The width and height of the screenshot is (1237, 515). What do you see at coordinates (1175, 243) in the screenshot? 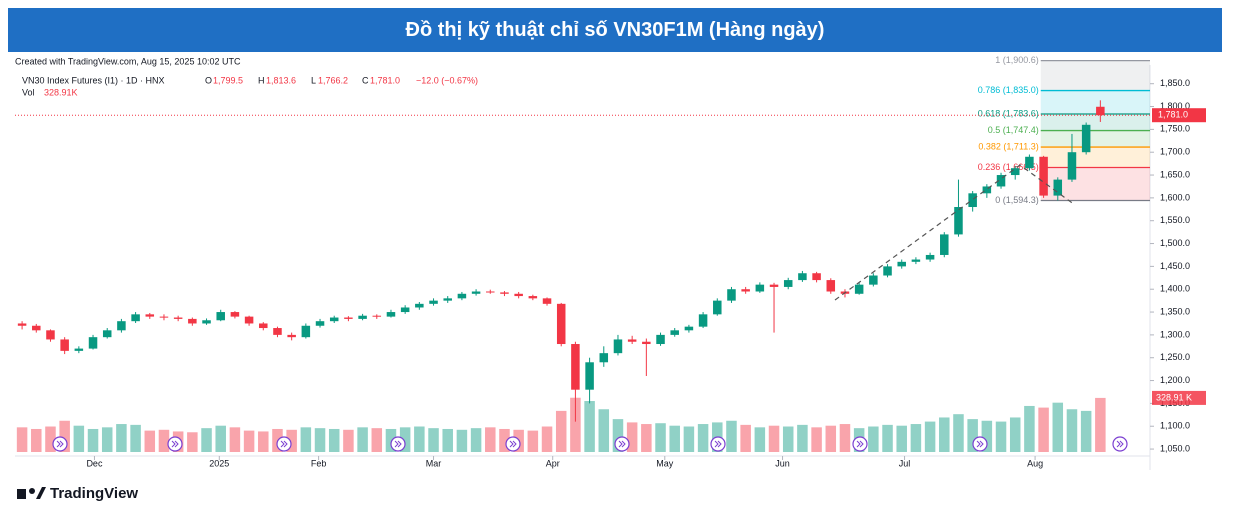
I see `y-tick-label: 1,500.0` at bounding box center [1175, 243].